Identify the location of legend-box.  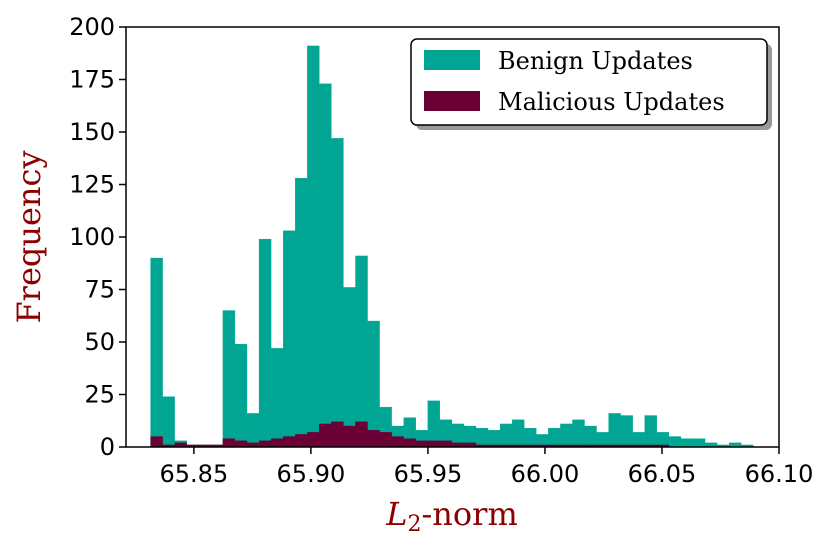
(589, 82).